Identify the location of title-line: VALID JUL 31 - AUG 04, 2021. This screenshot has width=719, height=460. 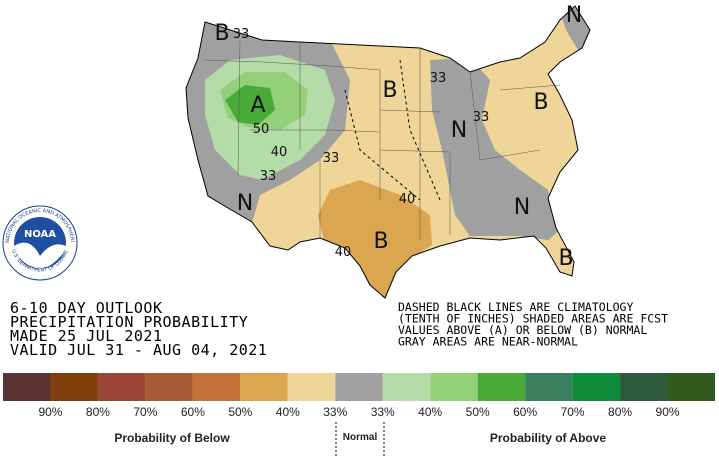
(138, 350).